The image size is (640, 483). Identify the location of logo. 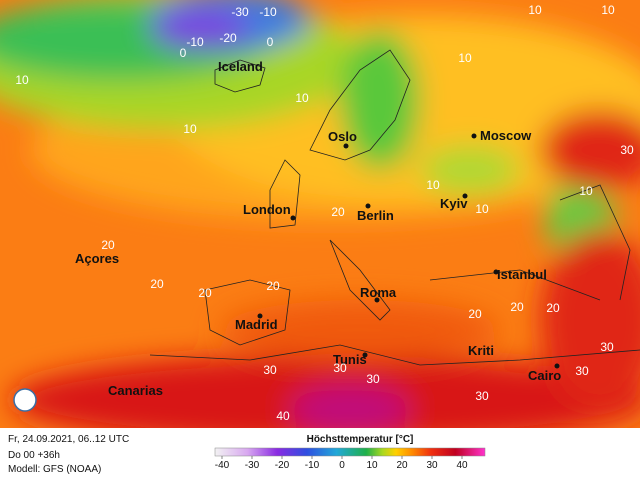
(25, 400).